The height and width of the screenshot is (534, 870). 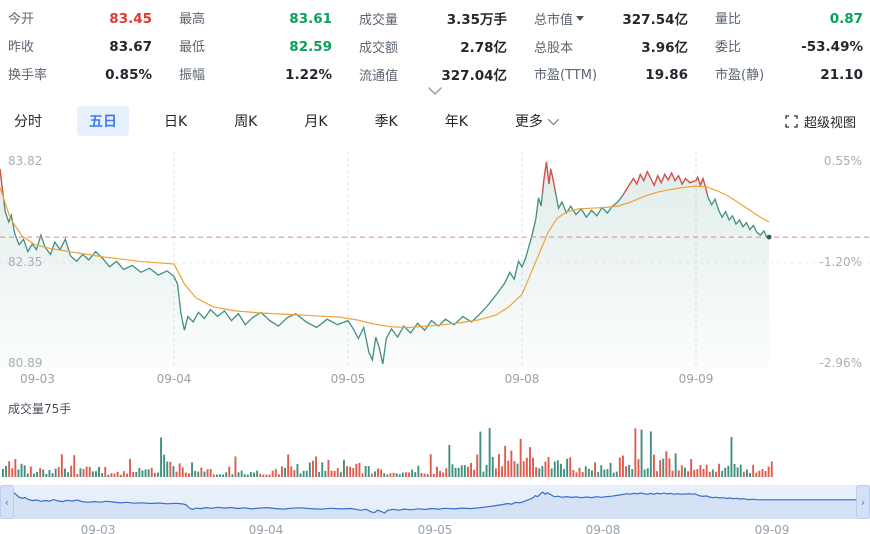 I want to click on nav-date-label: 09-09, so click(x=772, y=528).